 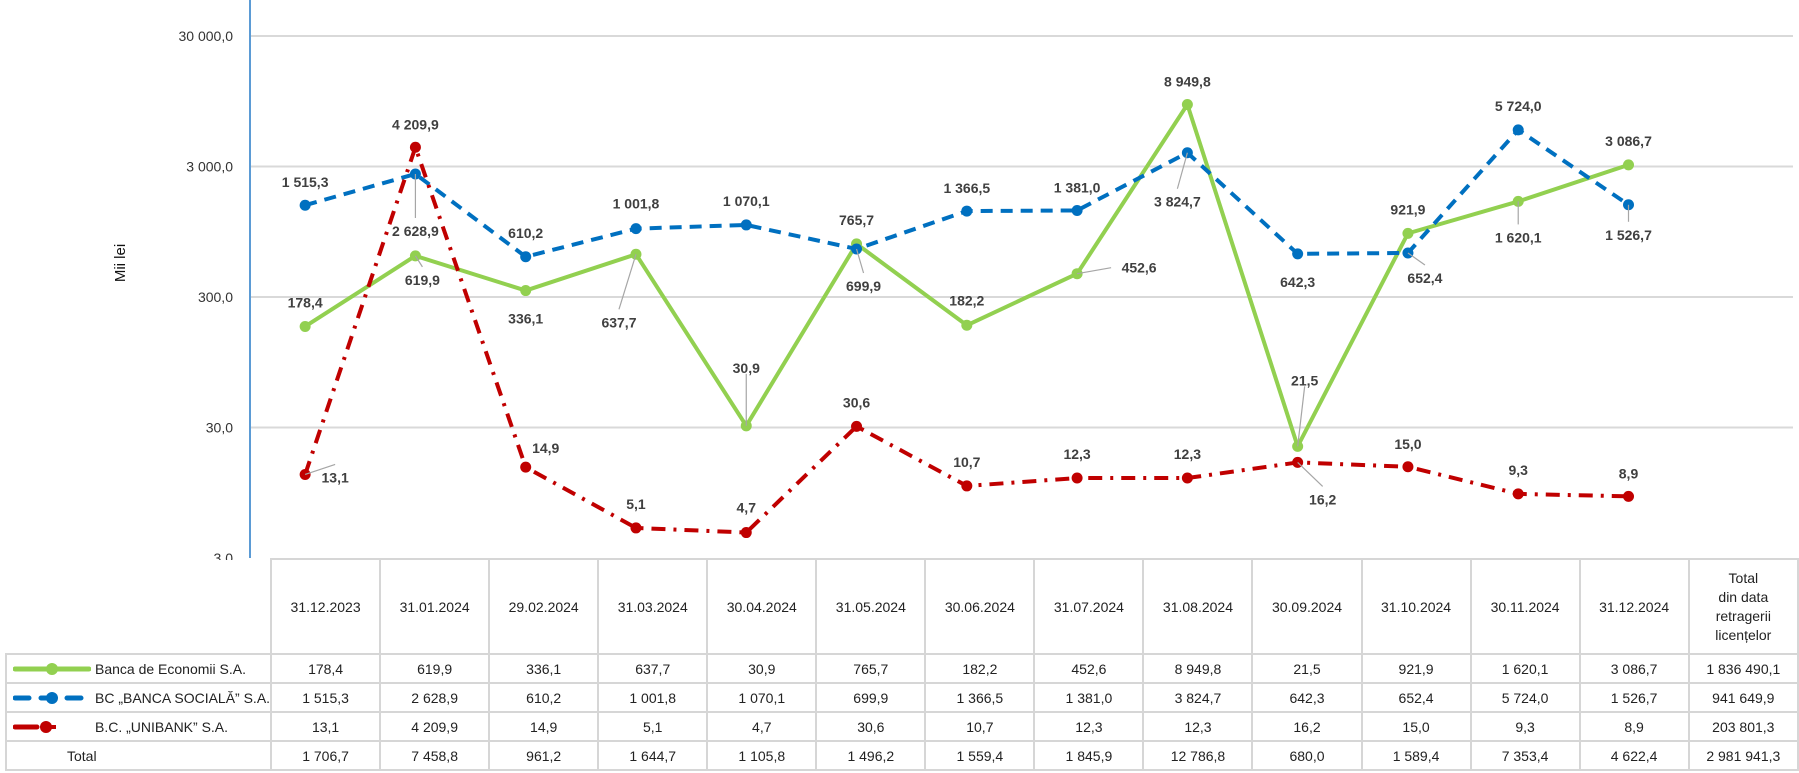 What do you see at coordinates (435, 697) in the screenshot?
I see `table-cell: 2 628,9` at bounding box center [435, 697].